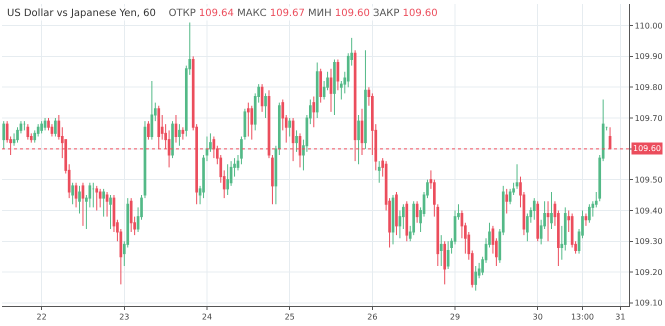 The image size is (665, 326). Describe the element at coordinates (648, 118) in the screenshot. I see `y-tick-label: 109.70` at that location.